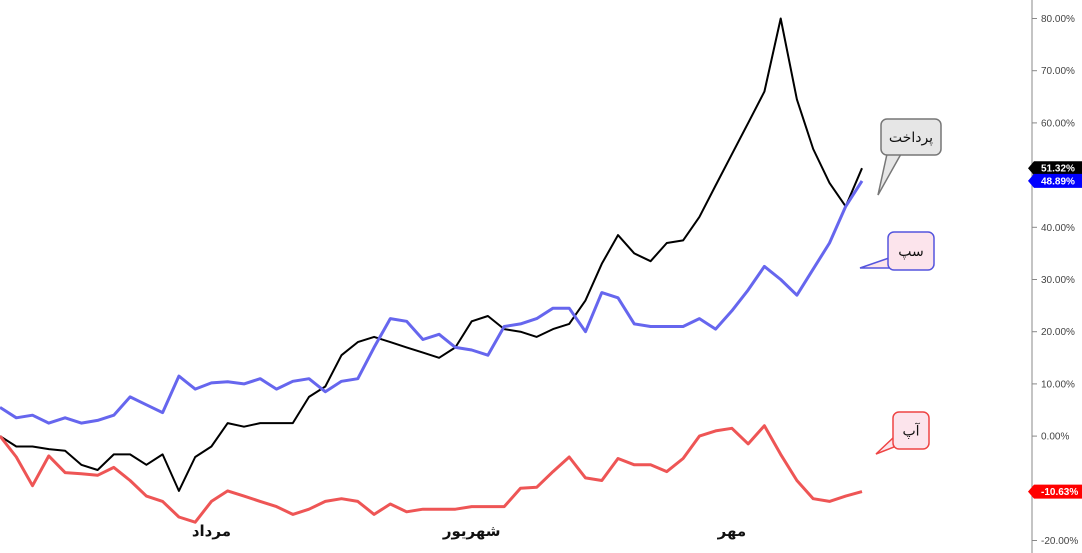 Image resolution: width=1082 pixels, height=553 pixels. What do you see at coordinates (1058, 71) in the screenshot?
I see `y-tick-label: 70.00%` at bounding box center [1058, 71].